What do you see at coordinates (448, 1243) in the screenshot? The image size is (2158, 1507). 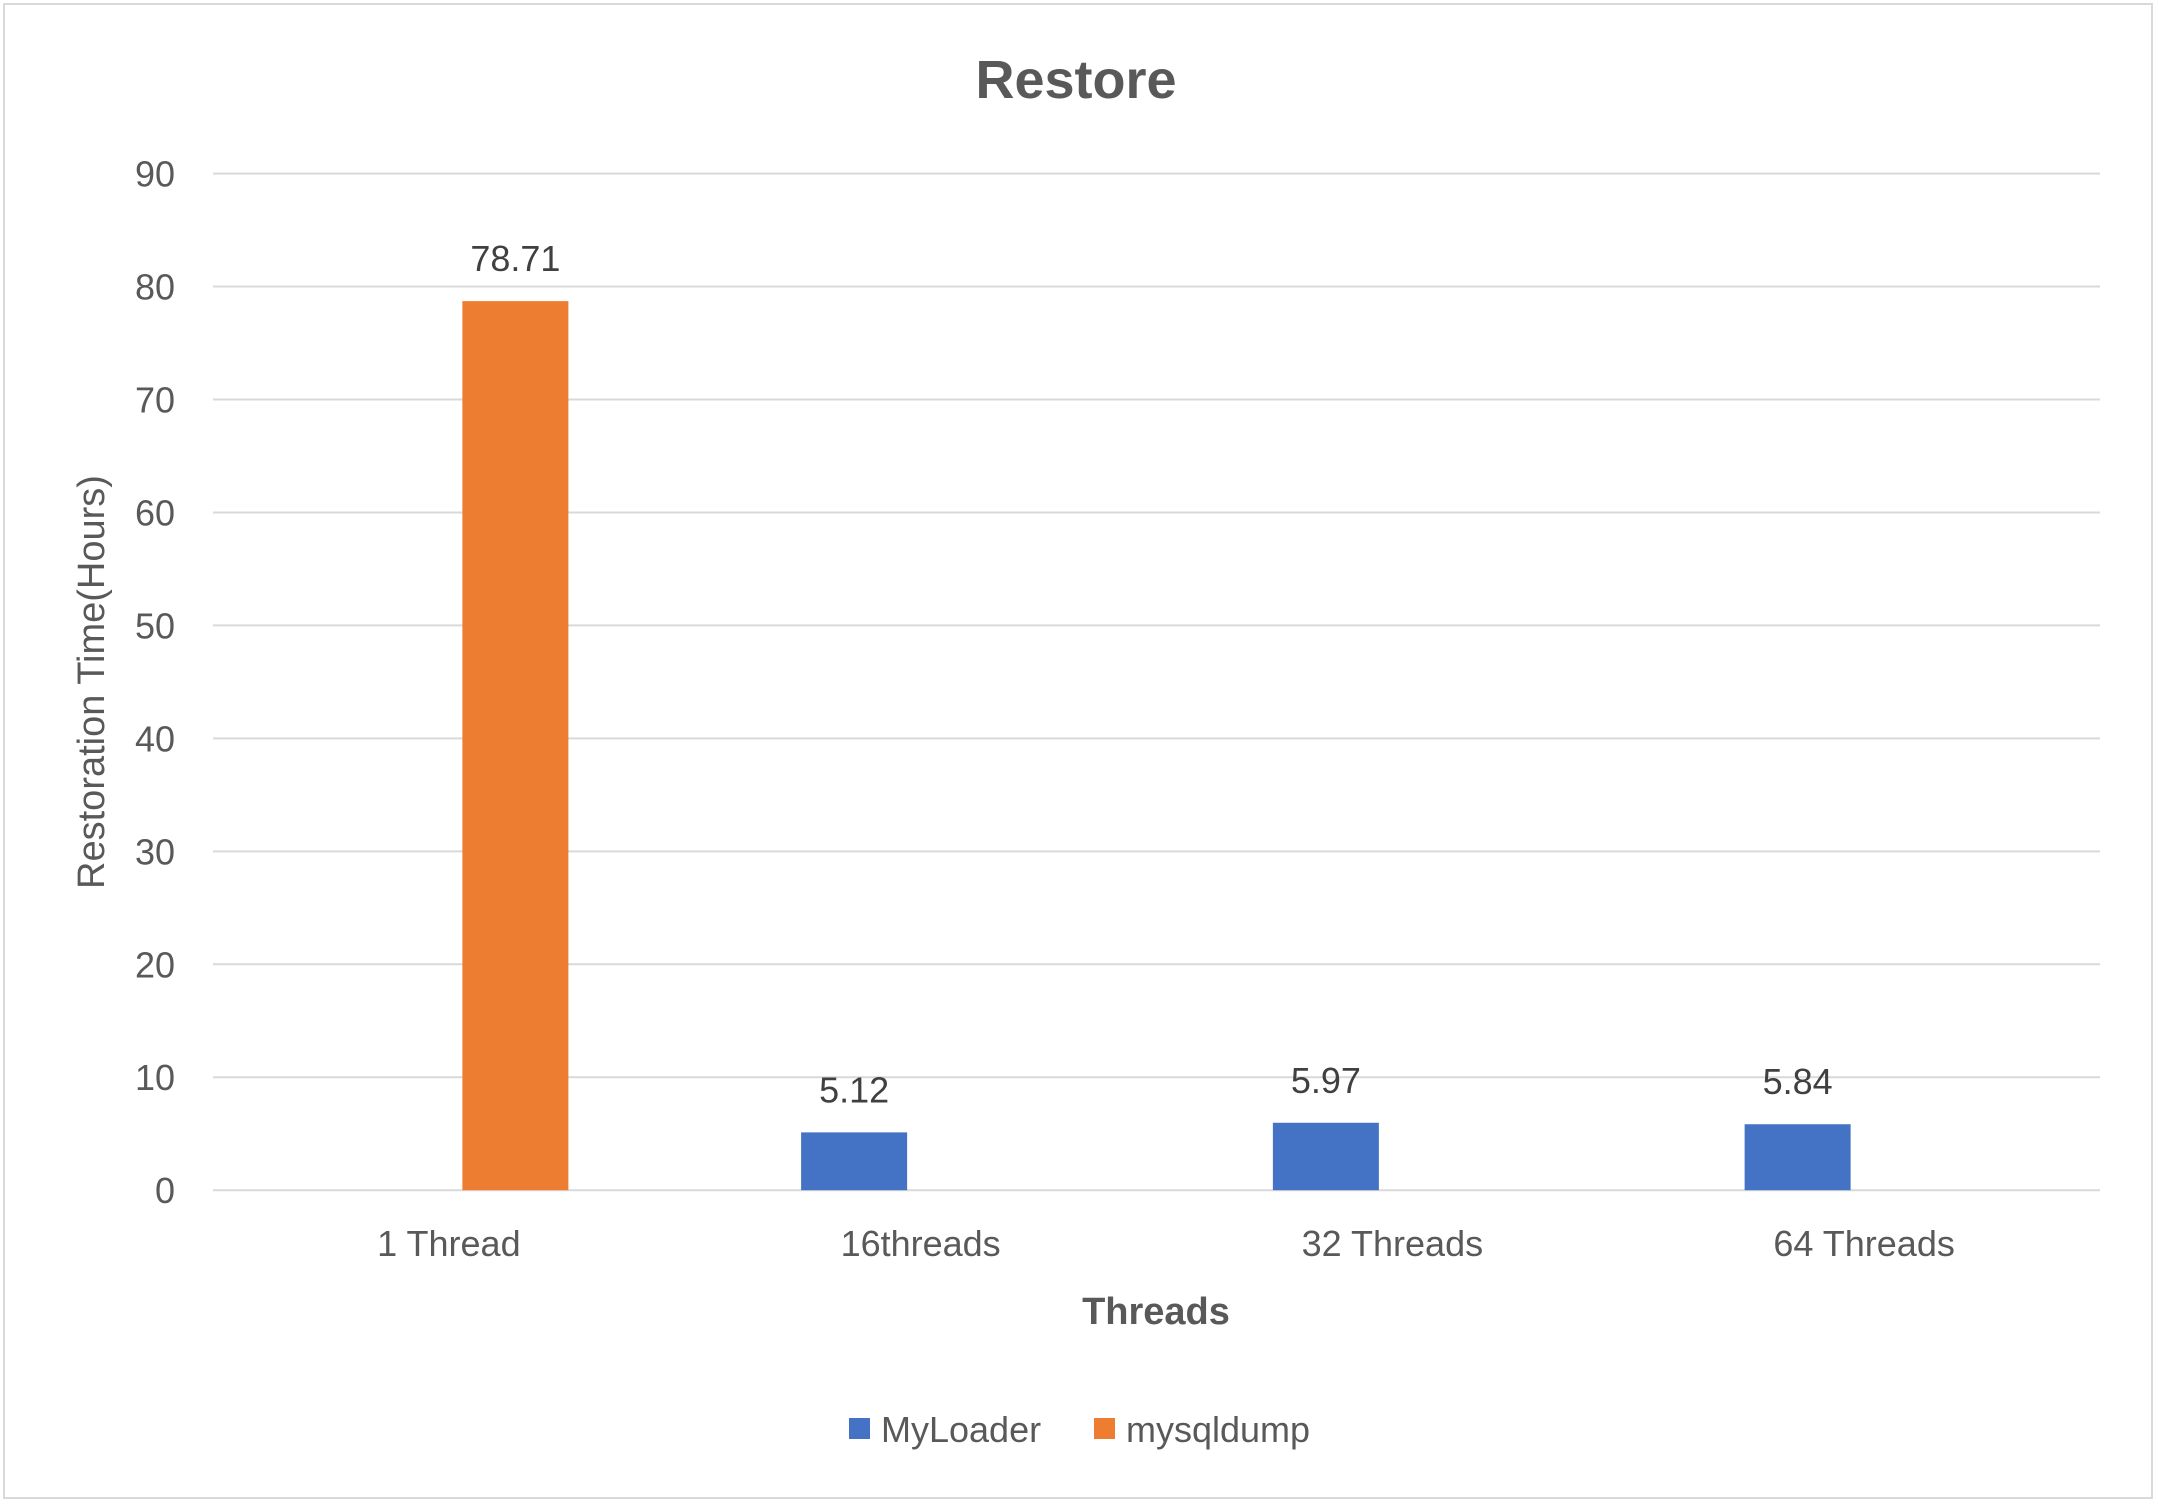 I see `x-category-label: 1 Thread` at bounding box center [448, 1243].